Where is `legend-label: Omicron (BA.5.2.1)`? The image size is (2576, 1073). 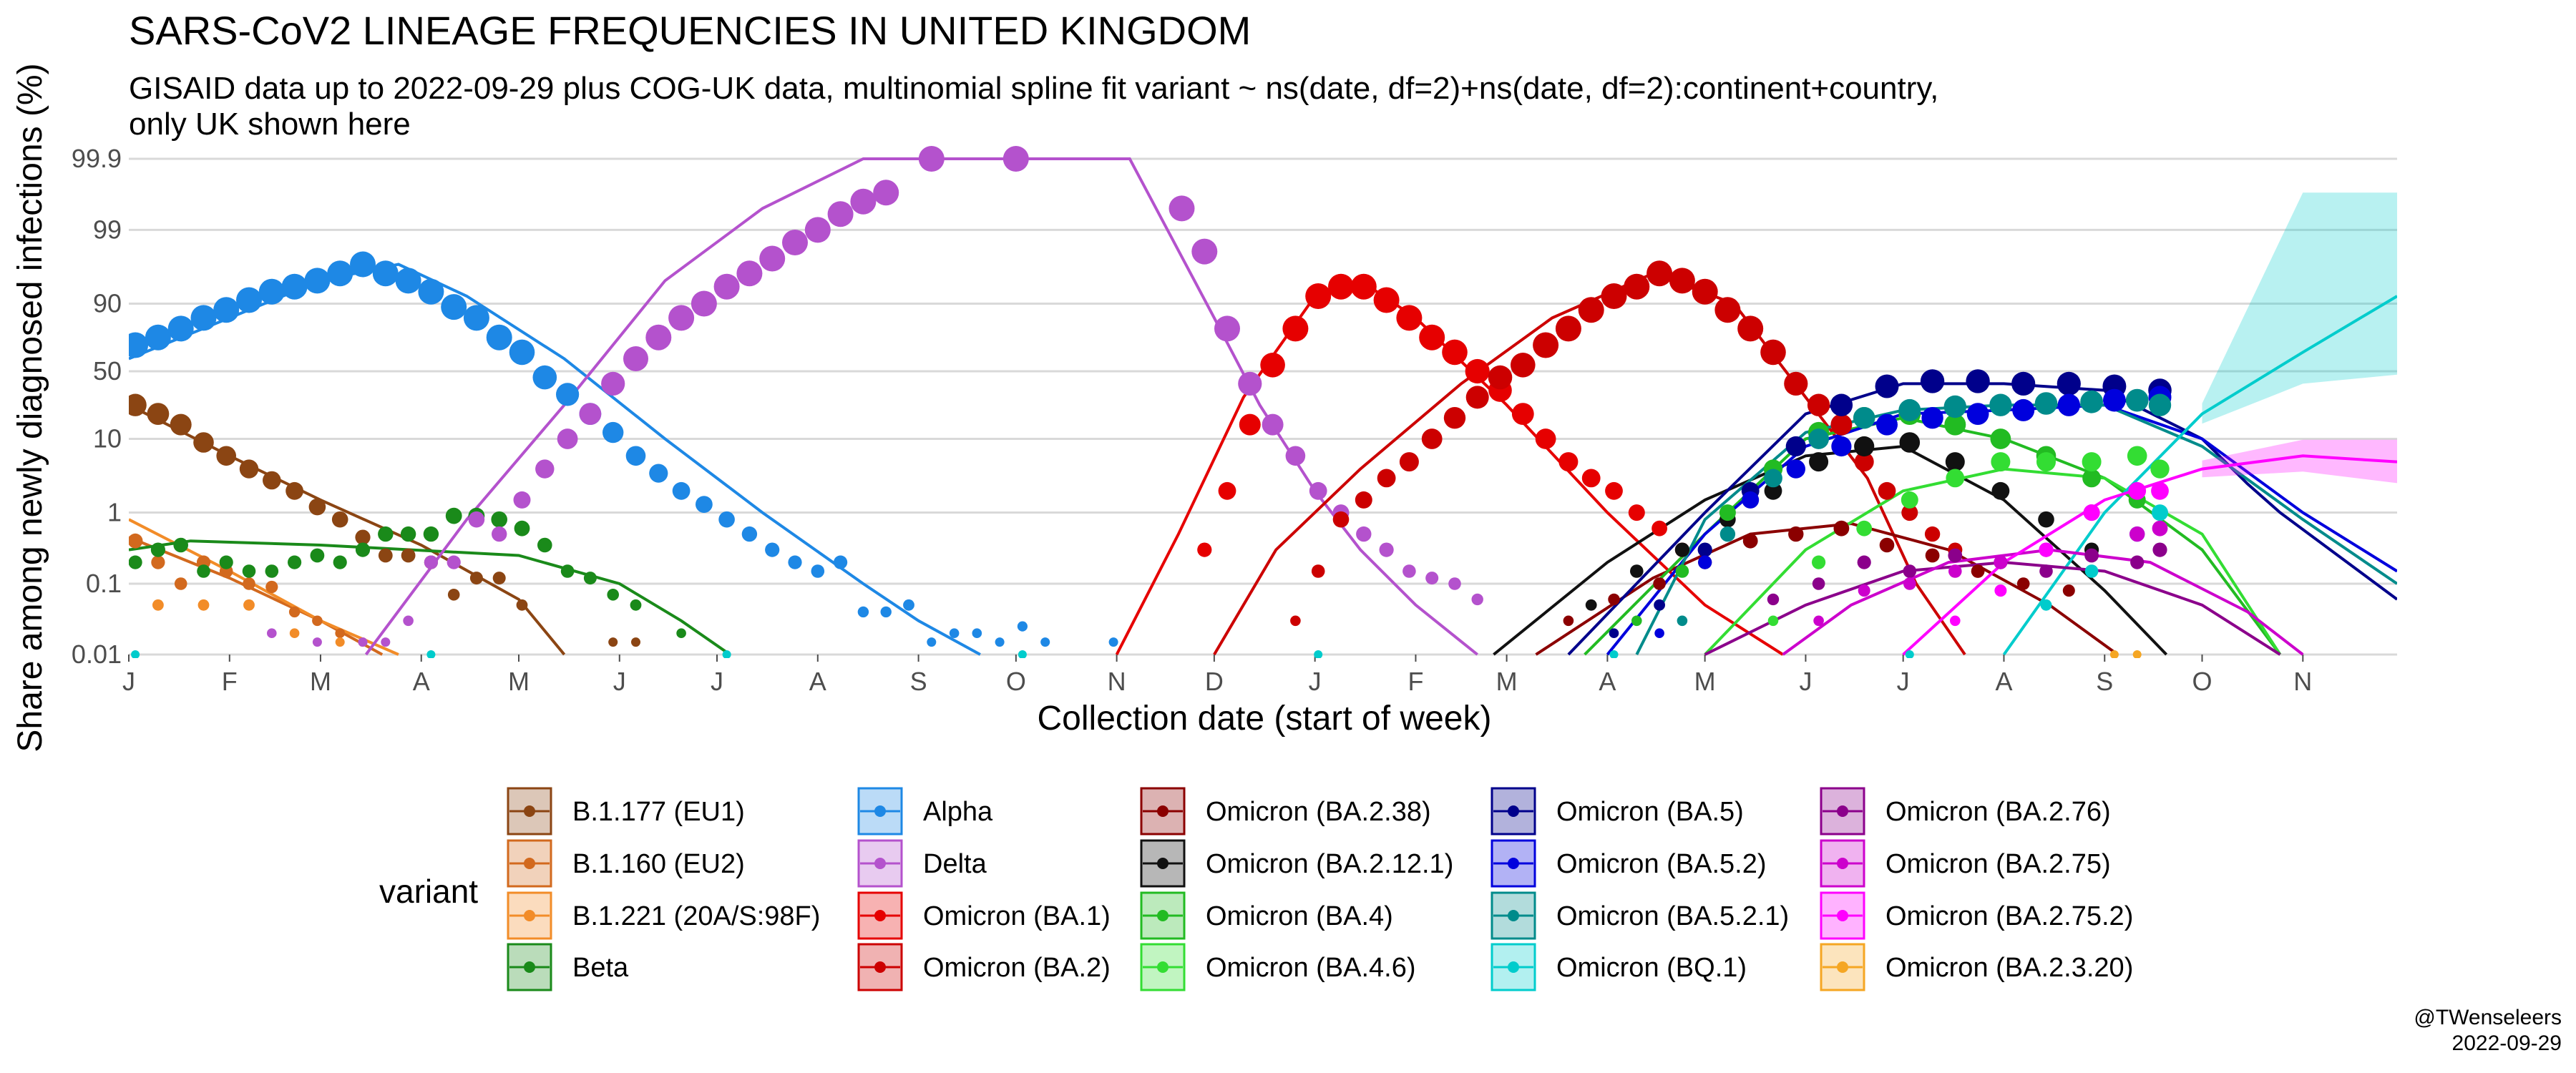
legend-label: Omicron (BA.5.2.1) is located at coordinates (1673, 916).